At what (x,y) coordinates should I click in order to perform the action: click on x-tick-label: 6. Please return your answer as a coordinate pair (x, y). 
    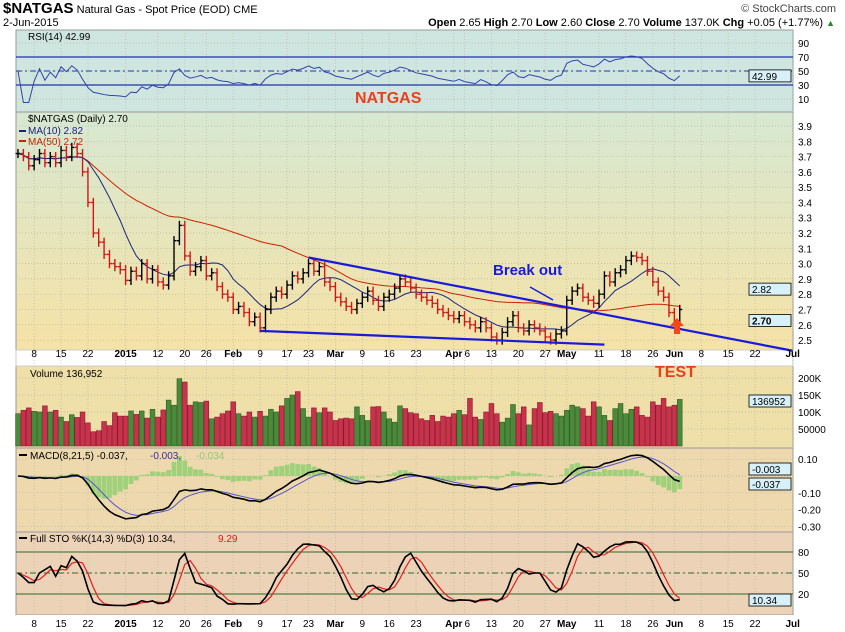
    Looking at the image, I should click on (467, 624).